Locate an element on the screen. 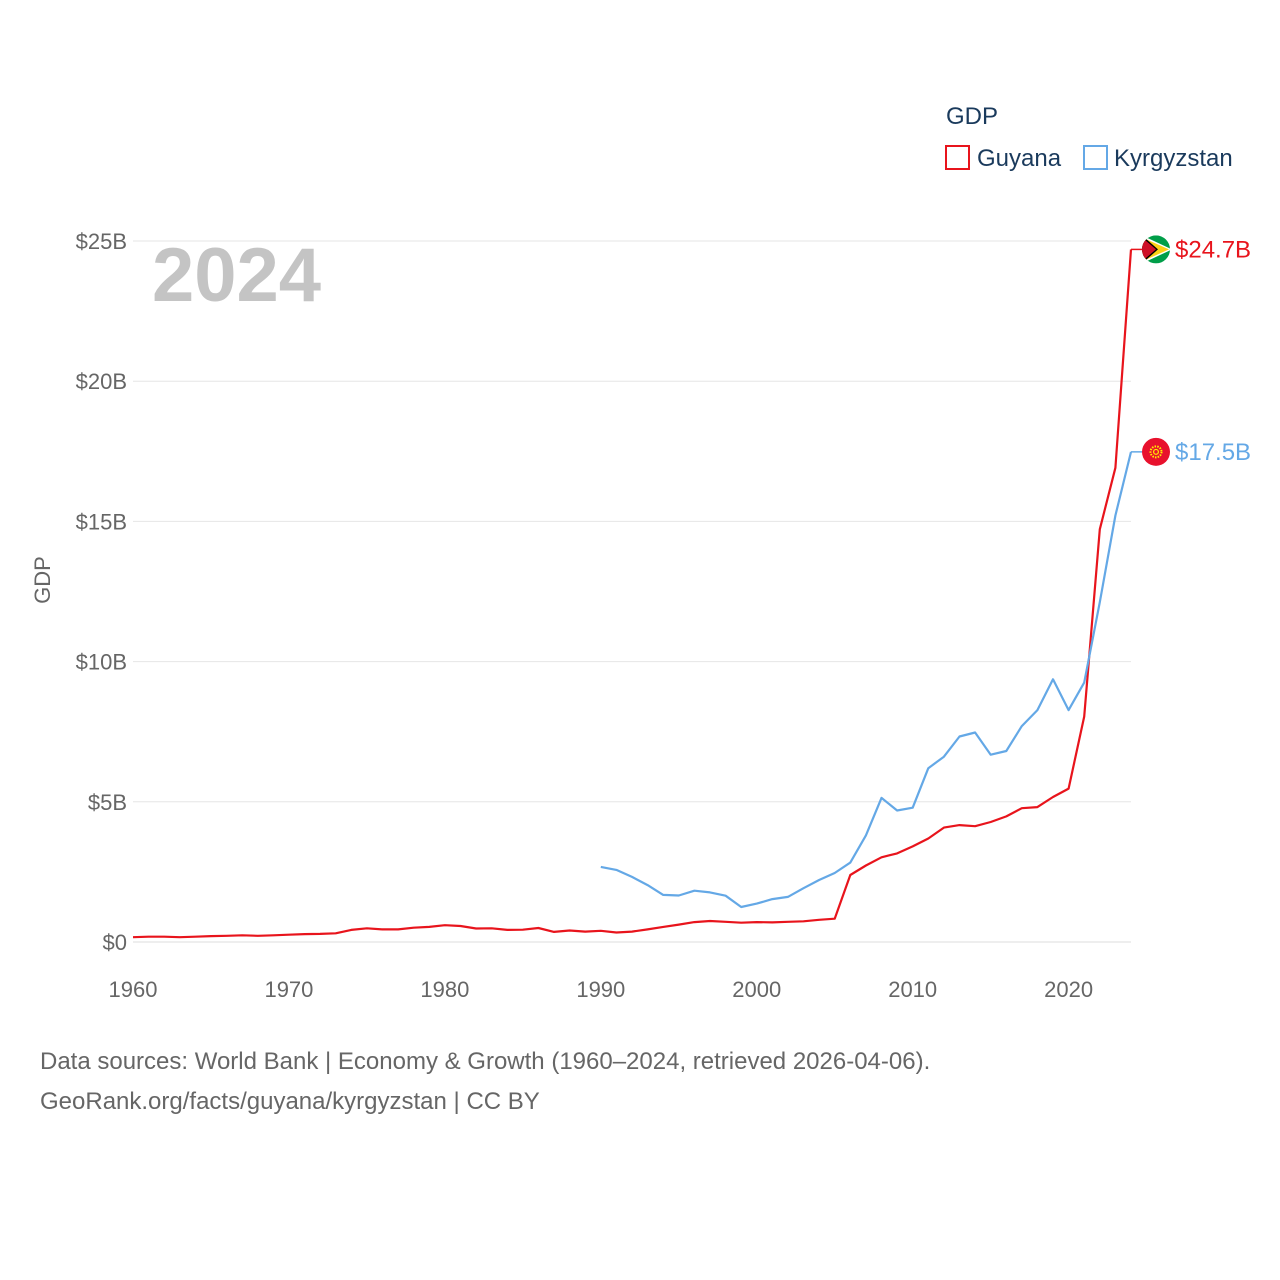 Image resolution: width=1280 pixels, height=1280 pixels. legend-swatch-guyana is located at coordinates (957, 157).